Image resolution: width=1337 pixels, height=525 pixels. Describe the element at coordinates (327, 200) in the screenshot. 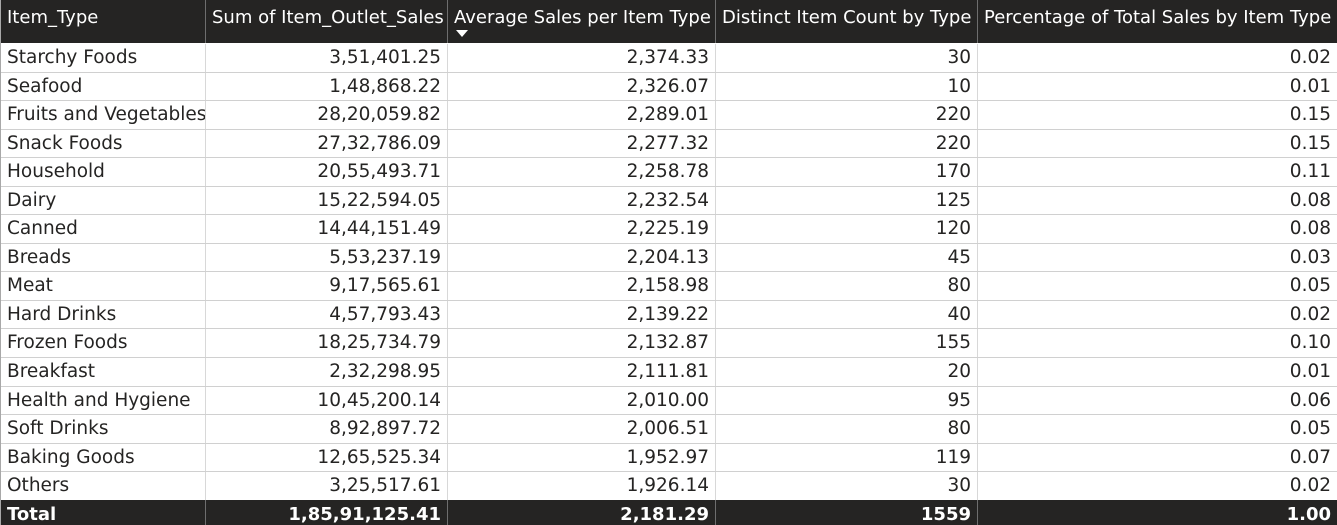

I see `cell-sum-sales: 15,22,594.05` at that location.